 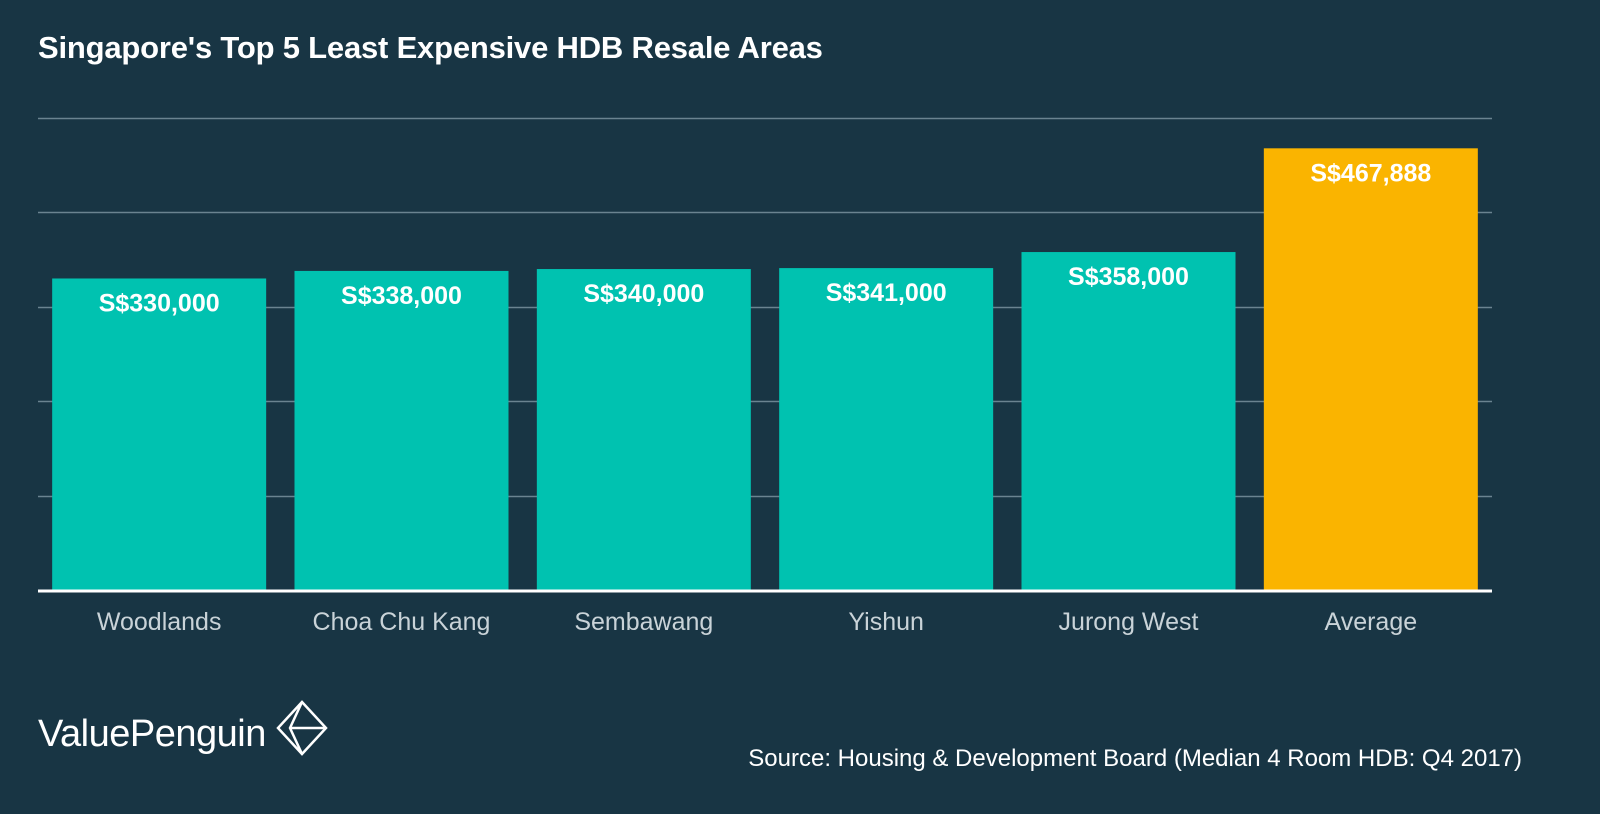 What do you see at coordinates (886, 293) in the screenshot?
I see `bar-value-label: S$341,000` at bounding box center [886, 293].